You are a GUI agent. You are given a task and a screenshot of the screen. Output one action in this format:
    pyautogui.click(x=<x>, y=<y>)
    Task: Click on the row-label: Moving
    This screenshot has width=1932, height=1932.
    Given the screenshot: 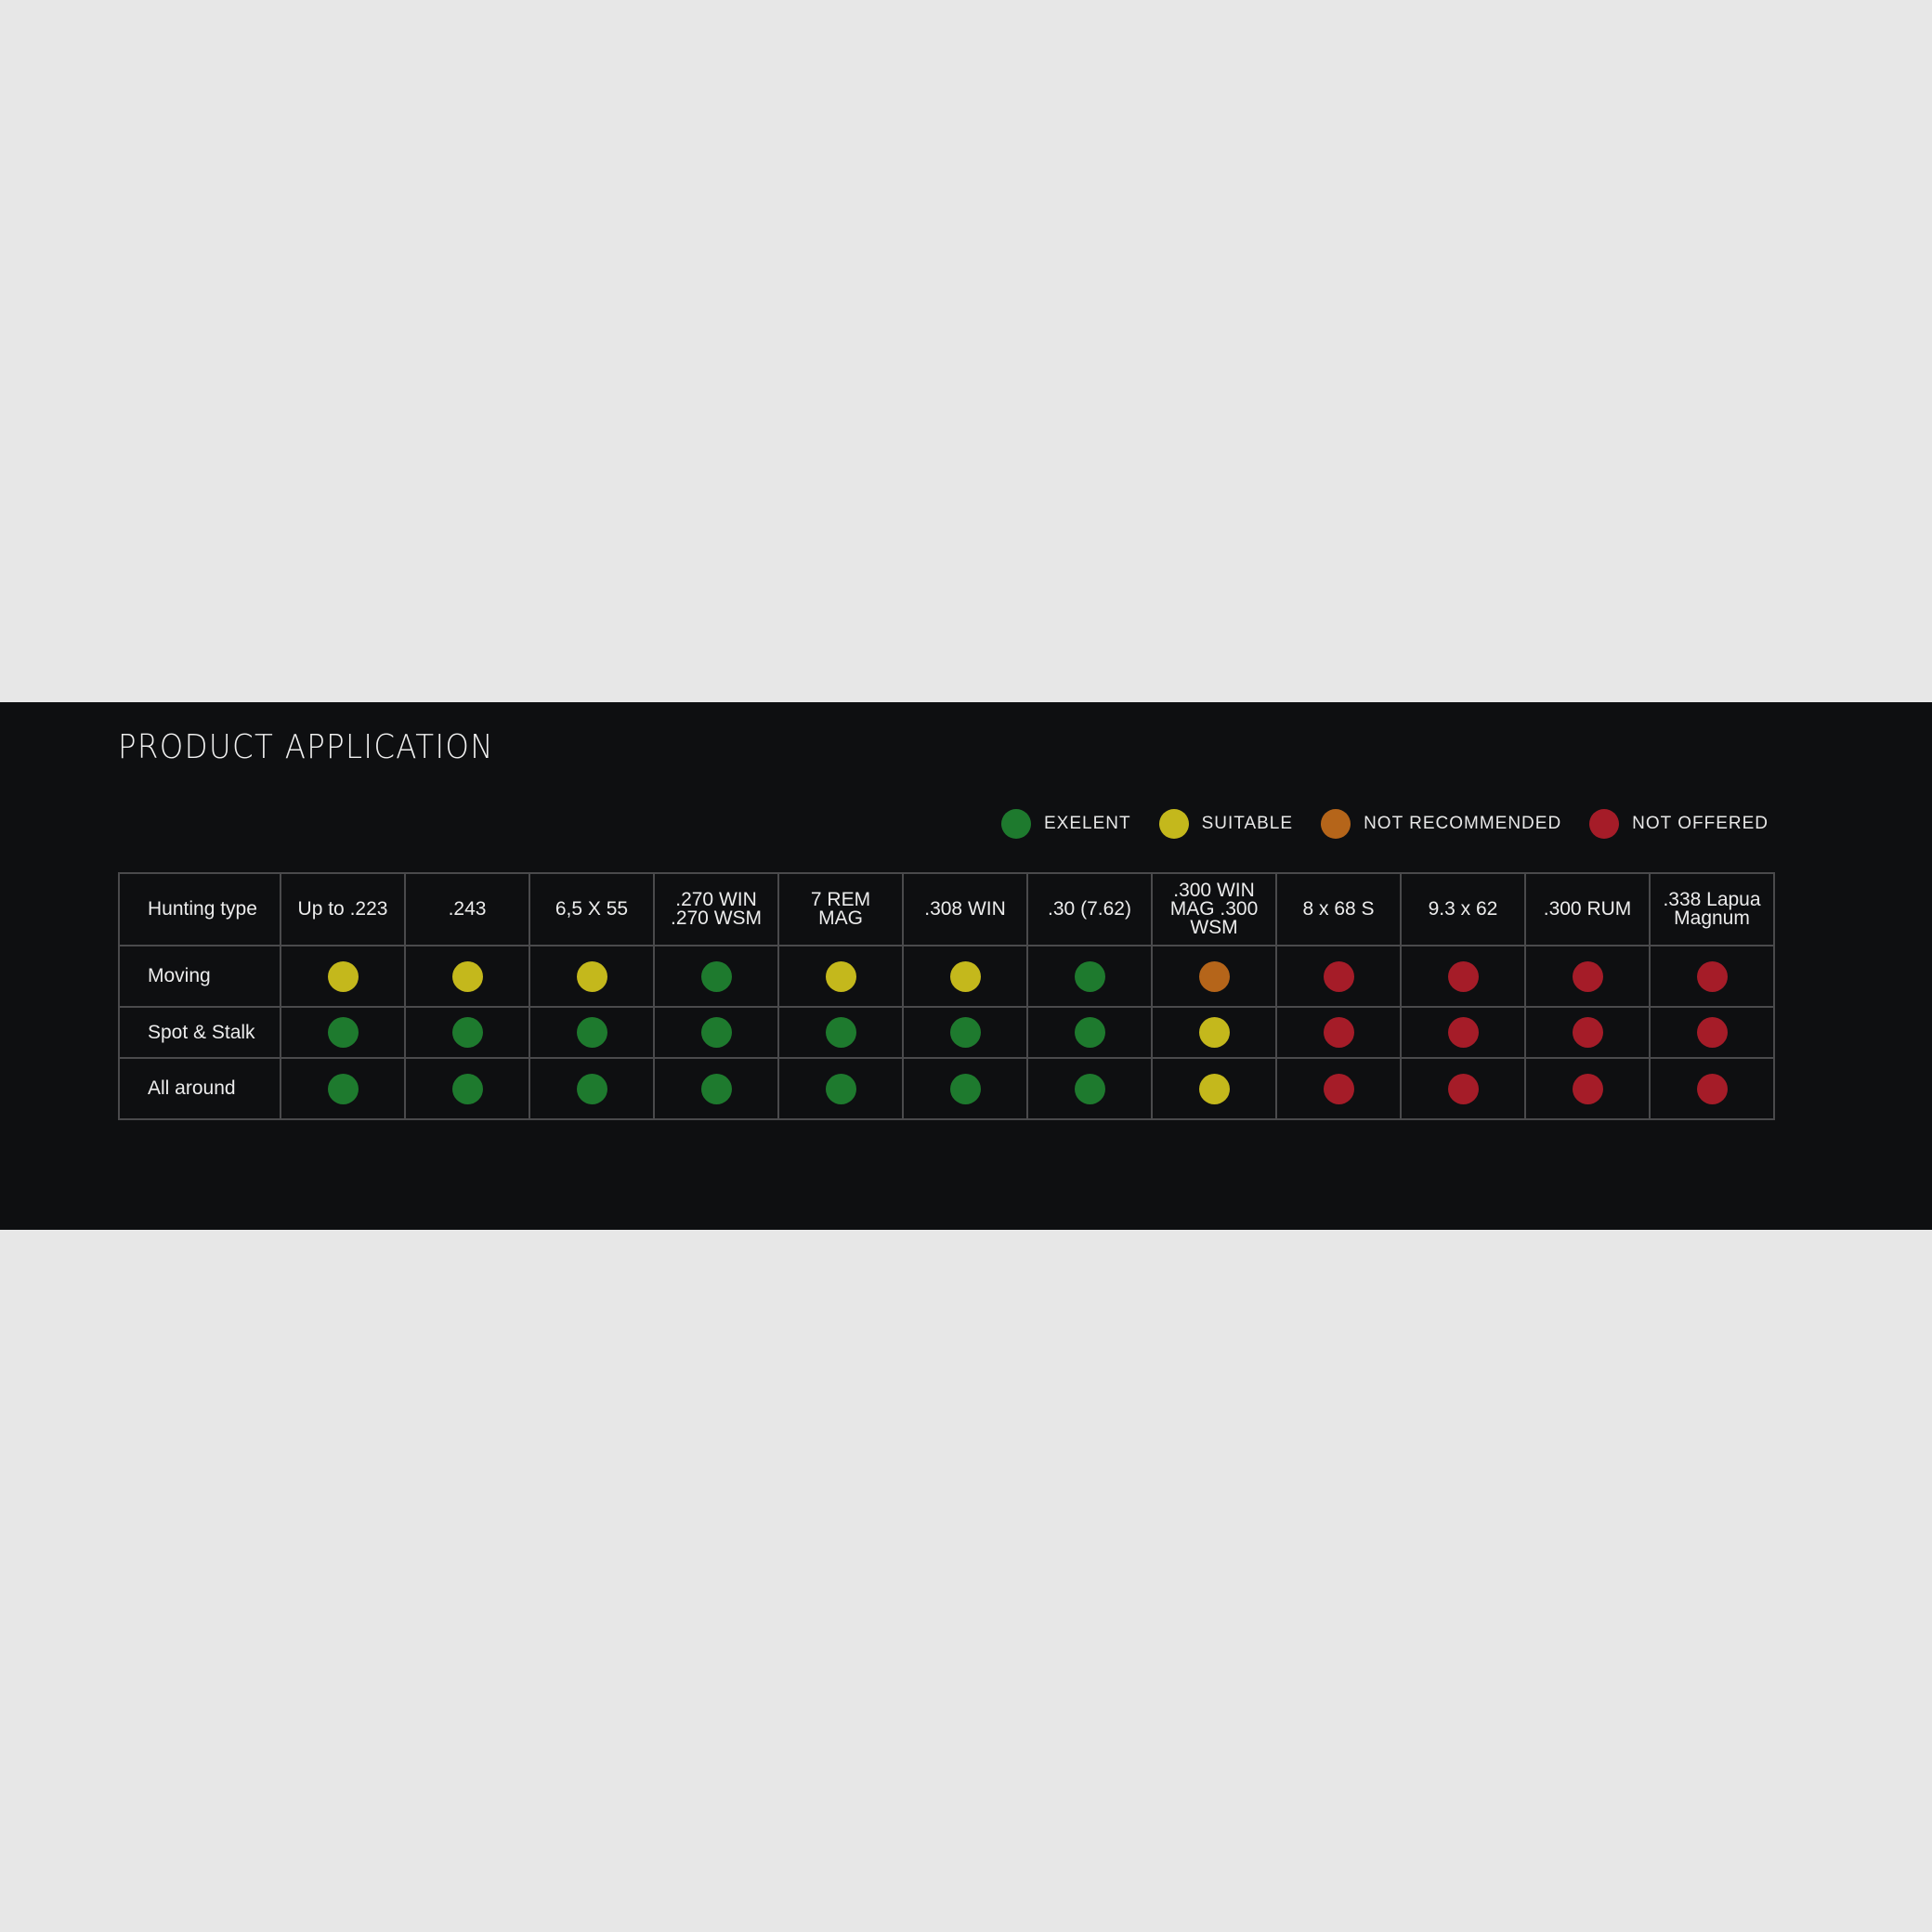 What is the action you would take?
    pyautogui.click(x=199, y=977)
    